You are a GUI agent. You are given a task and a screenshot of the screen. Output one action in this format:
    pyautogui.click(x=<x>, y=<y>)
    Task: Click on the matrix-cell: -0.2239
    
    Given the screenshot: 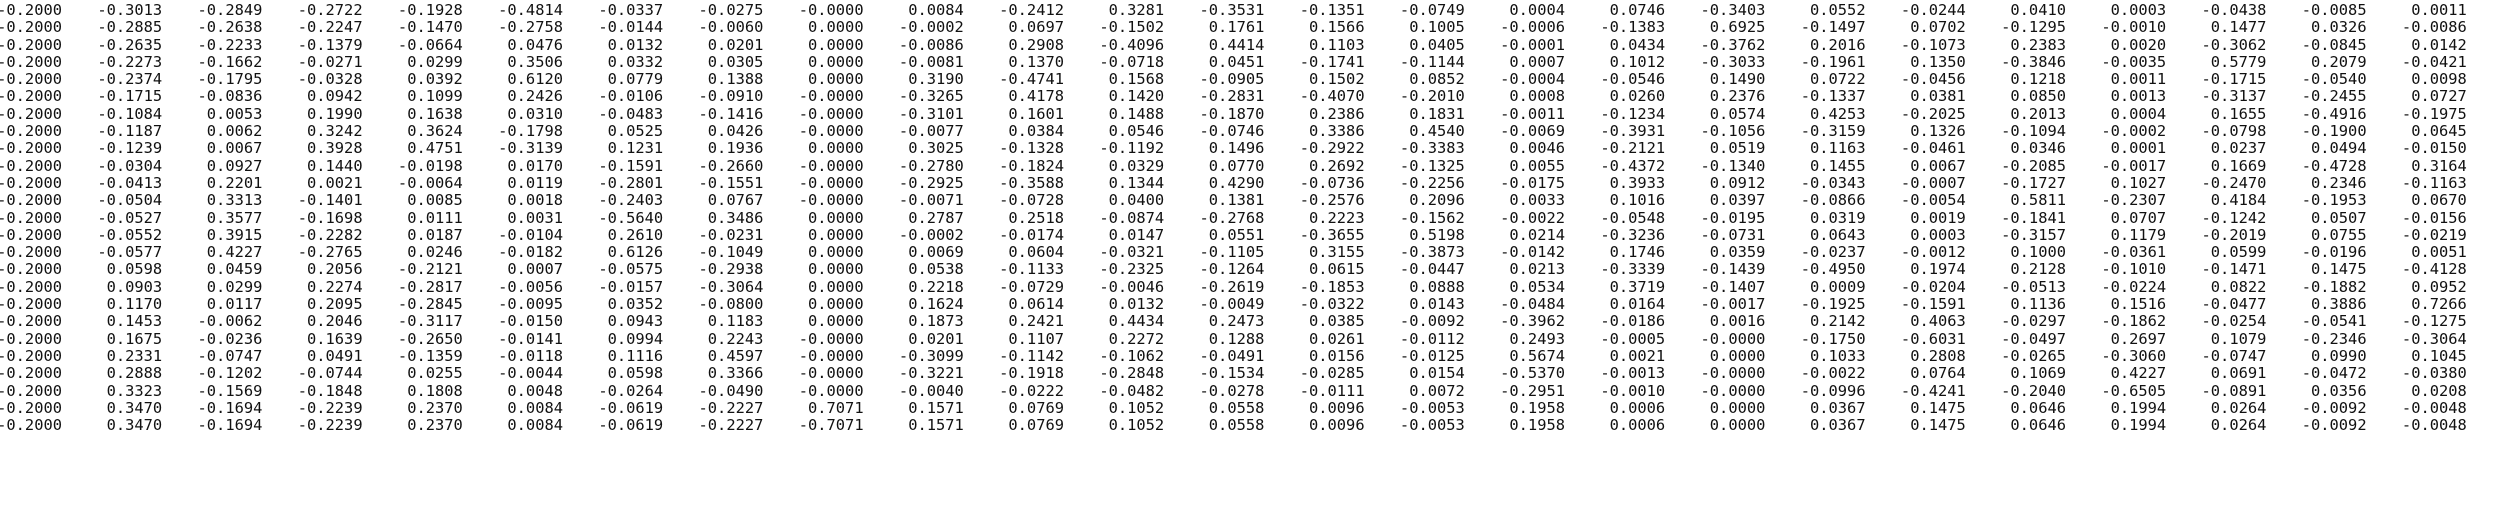 What is the action you would take?
    pyautogui.click(x=330, y=425)
    